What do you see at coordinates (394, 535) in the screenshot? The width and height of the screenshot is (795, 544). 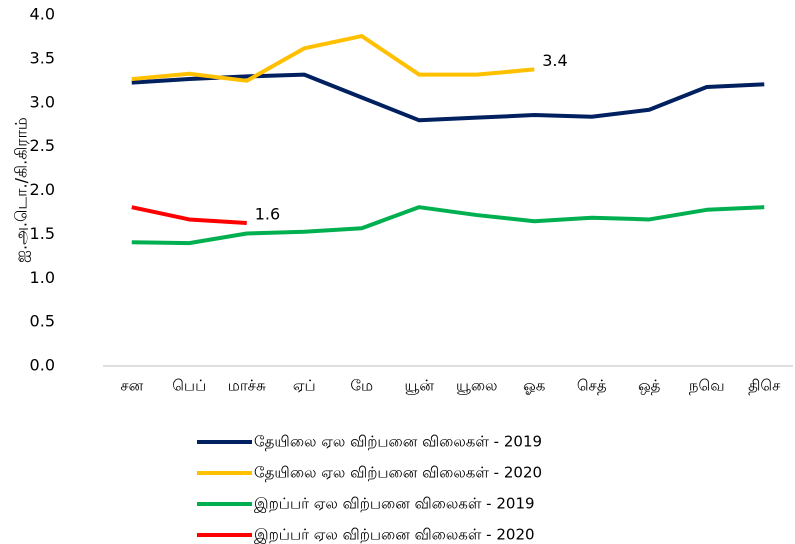 I see `legend-label: இறப்பர் ஏல விற்பனை விலைகள் - 2020` at bounding box center [394, 535].